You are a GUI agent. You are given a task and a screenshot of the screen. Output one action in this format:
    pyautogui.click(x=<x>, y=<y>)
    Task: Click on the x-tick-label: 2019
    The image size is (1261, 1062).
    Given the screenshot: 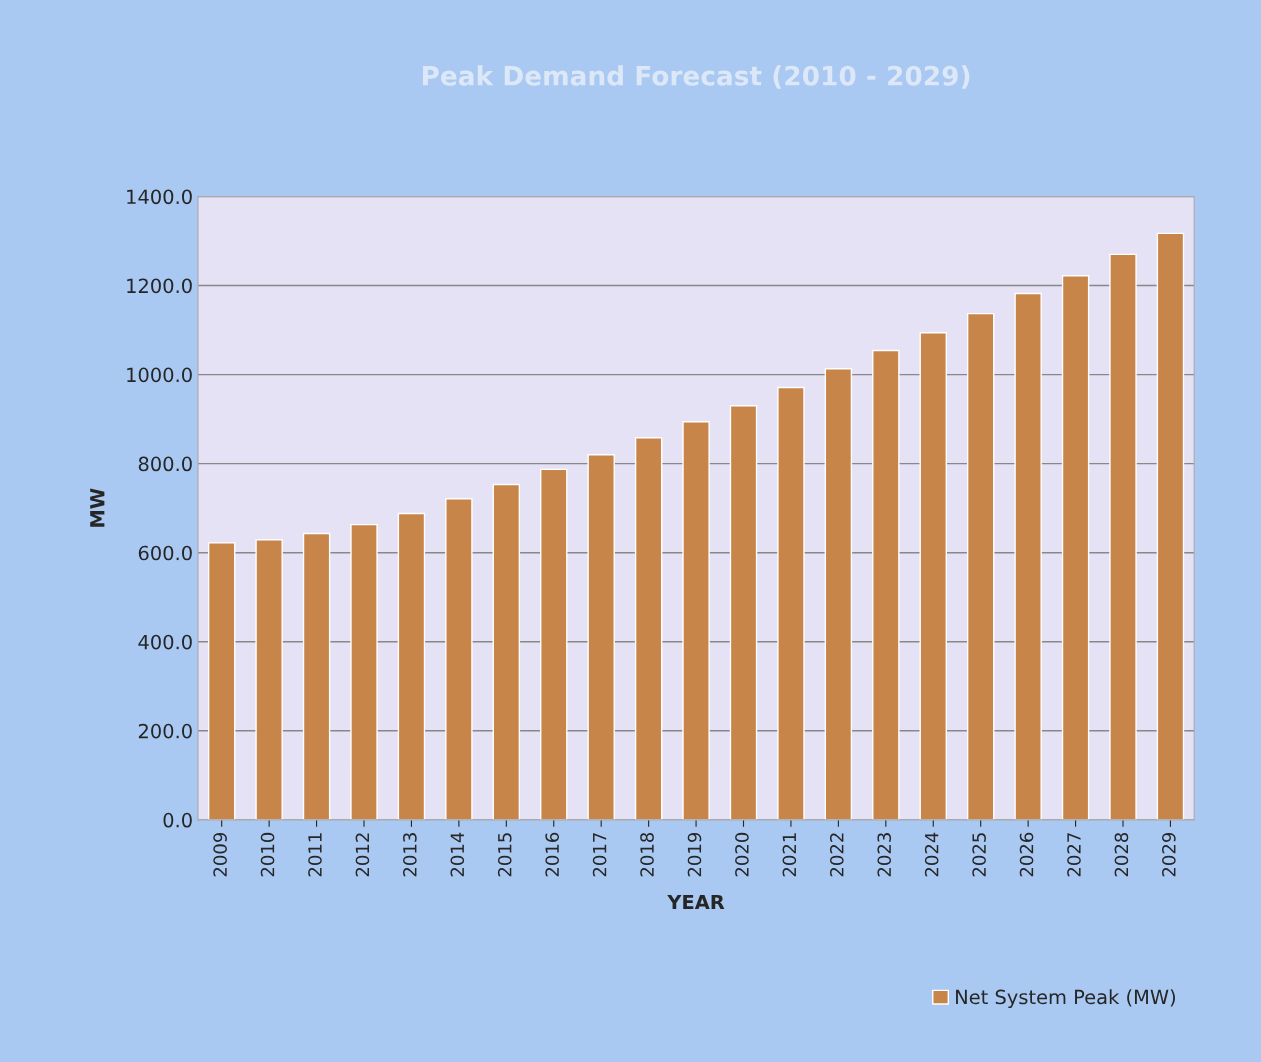 What is the action you would take?
    pyautogui.click(x=694, y=854)
    